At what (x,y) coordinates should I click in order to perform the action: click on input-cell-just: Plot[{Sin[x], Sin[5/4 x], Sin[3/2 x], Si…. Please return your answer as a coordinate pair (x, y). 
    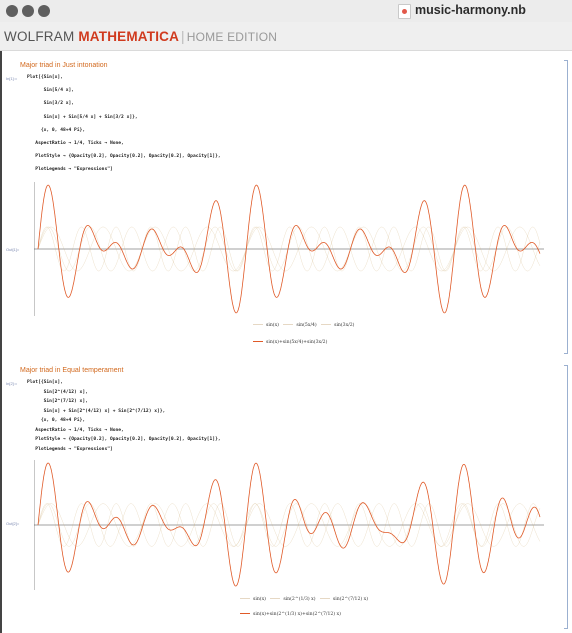
    Looking at the image, I should click on (124, 128).